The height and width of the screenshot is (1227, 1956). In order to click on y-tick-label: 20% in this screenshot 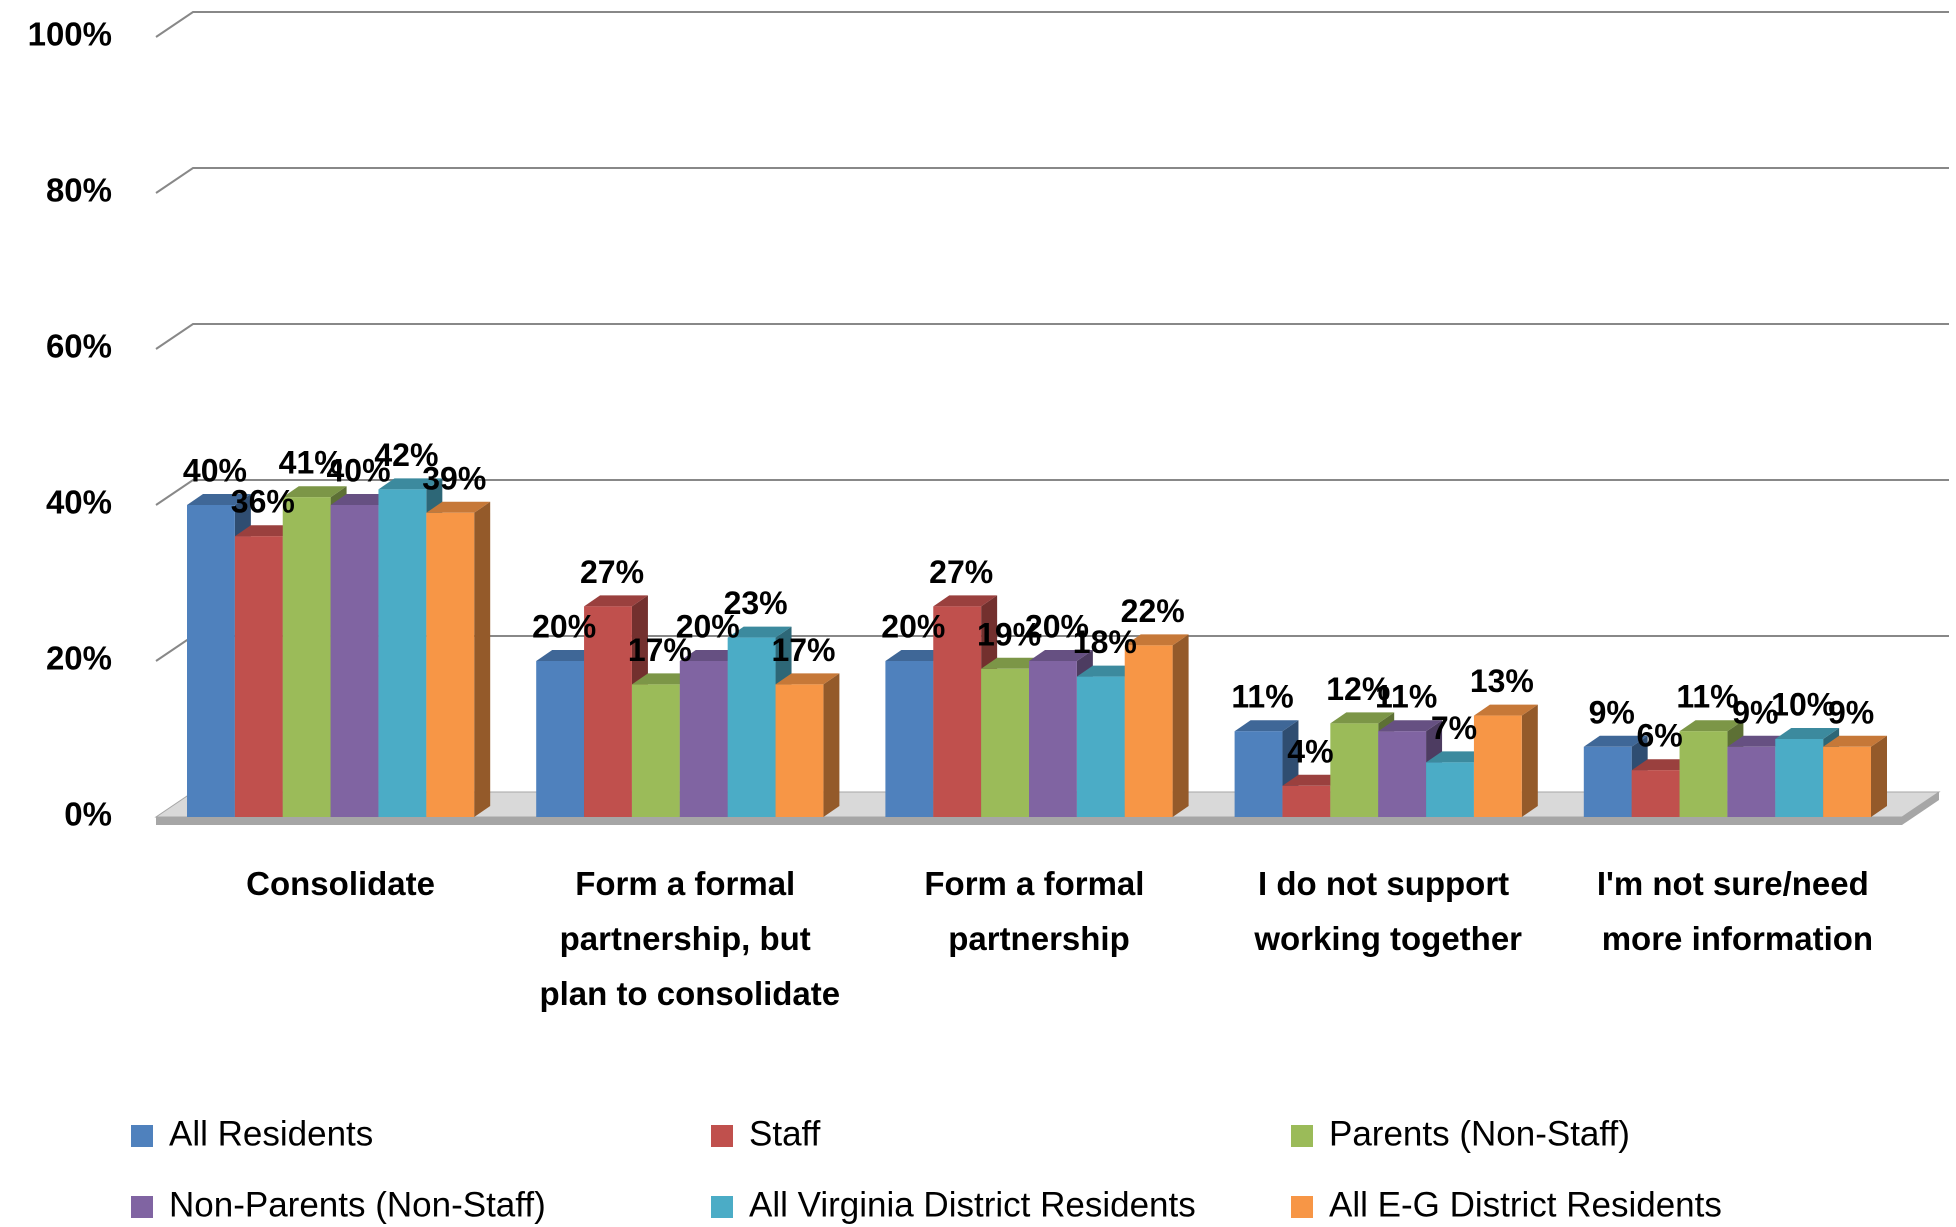, I will do `click(79, 658)`.